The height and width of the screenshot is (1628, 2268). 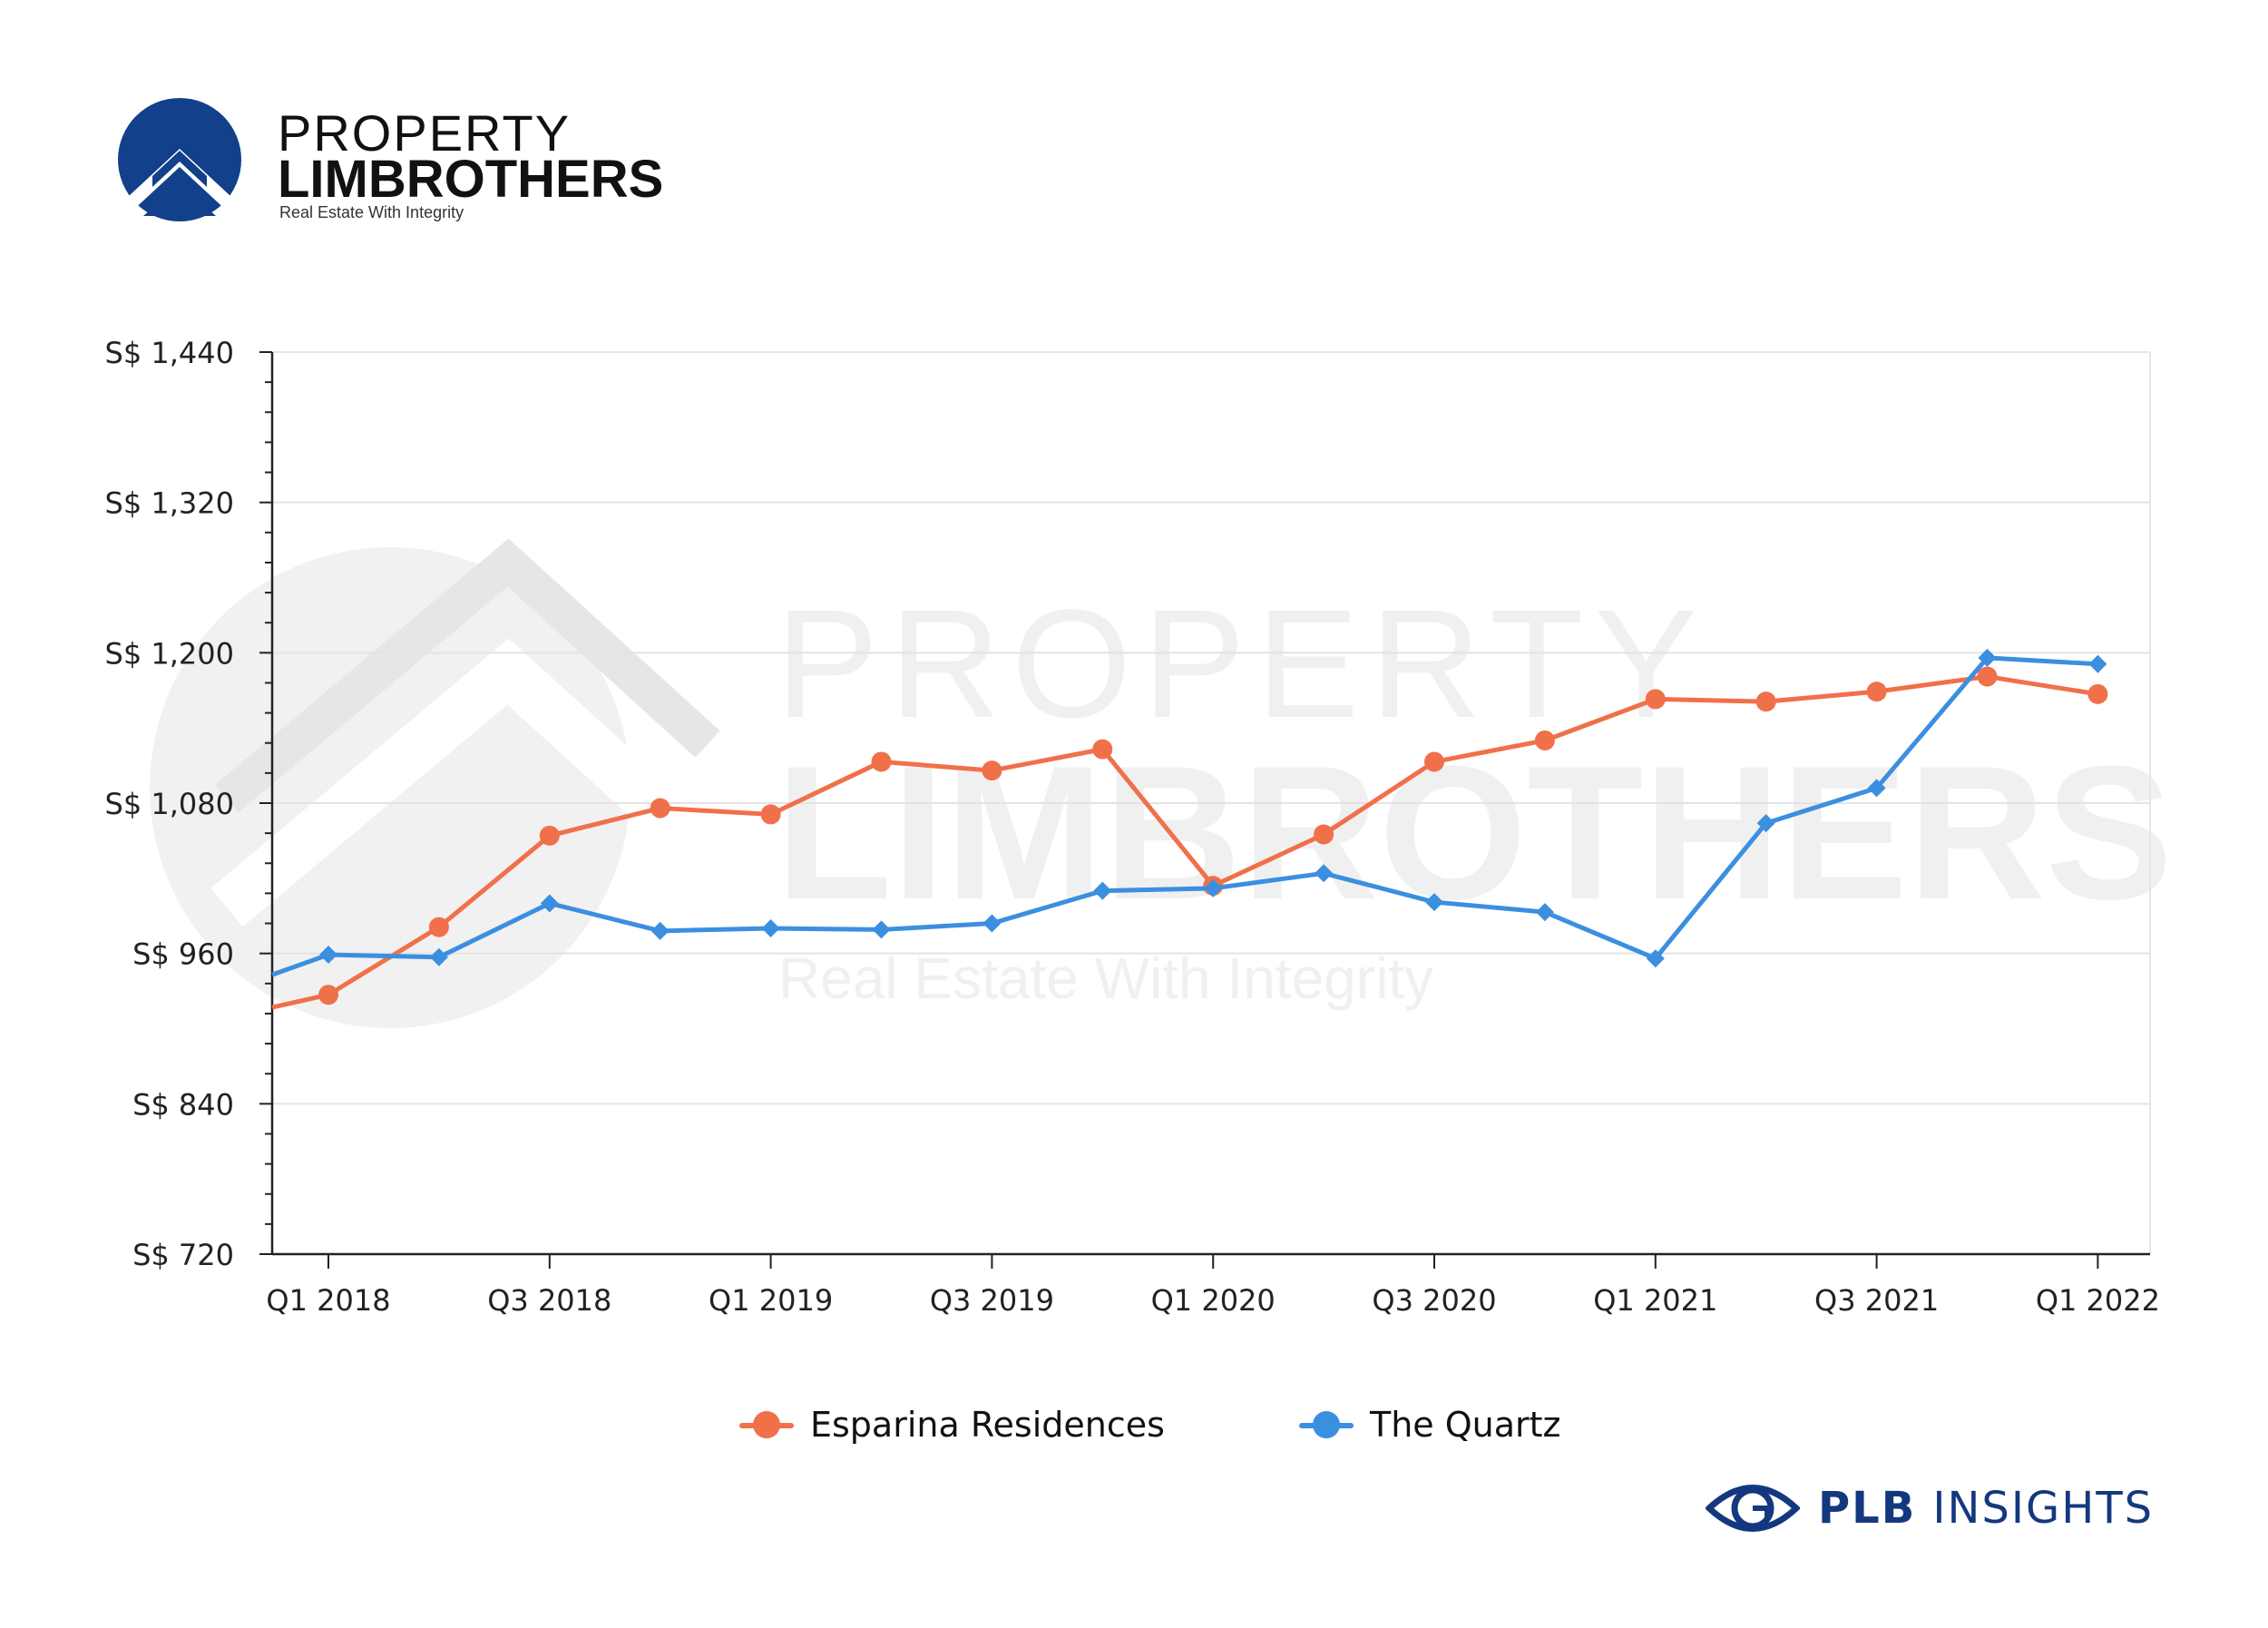 I want to click on y-tick-label: S$ 720, so click(x=183, y=1255).